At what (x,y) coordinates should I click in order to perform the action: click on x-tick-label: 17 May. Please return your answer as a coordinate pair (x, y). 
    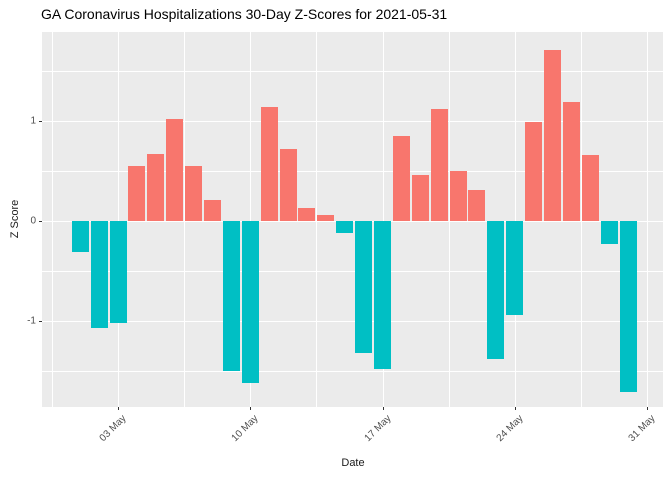
    Looking at the image, I should click on (378, 428).